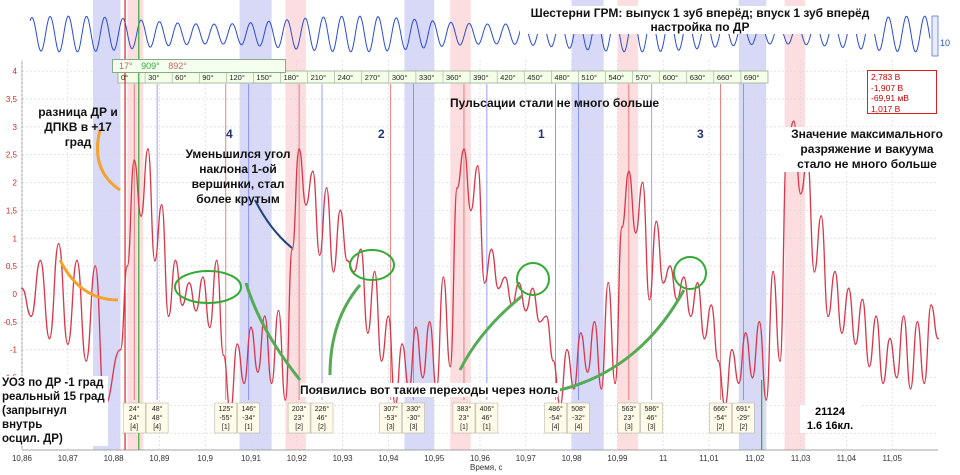 The height and width of the screenshot is (475, 960). What do you see at coordinates (237, 77) in the screenshot?
I see `angle-tick-4: 120°` at bounding box center [237, 77].